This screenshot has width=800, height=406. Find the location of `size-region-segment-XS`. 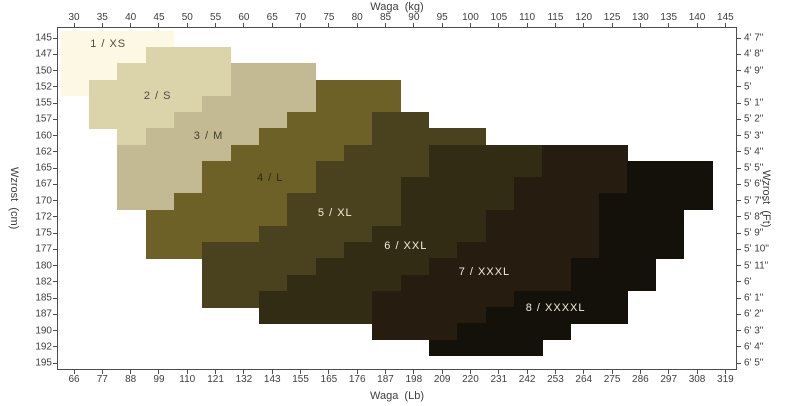

size-region-segment-XS is located at coordinates (103, 55).